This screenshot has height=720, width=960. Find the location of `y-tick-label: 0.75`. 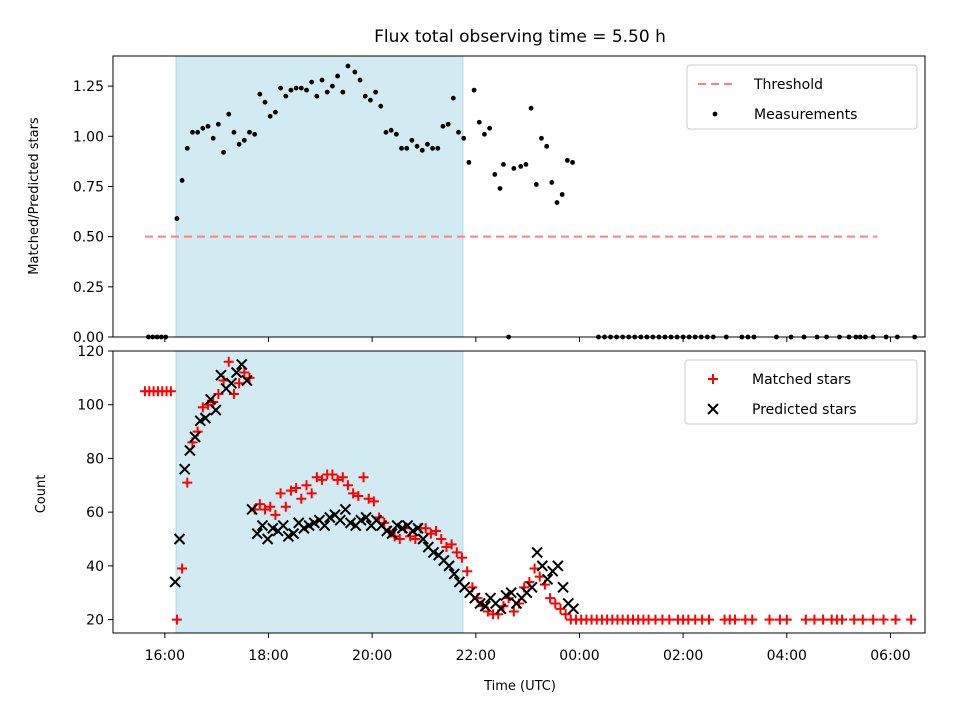

y-tick-label: 0.75 is located at coordinates (88, 187).